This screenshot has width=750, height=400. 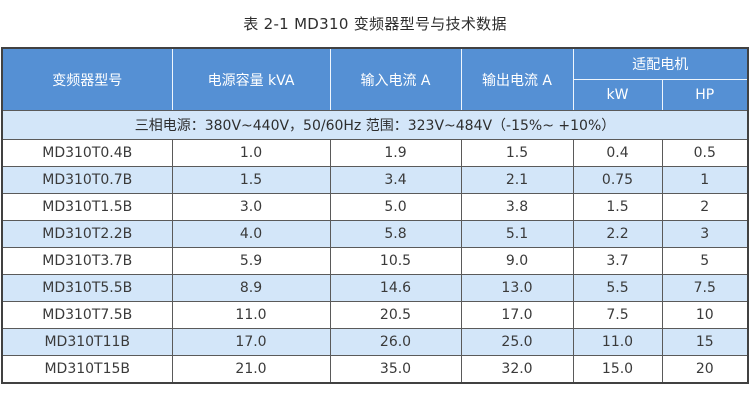 What do you see at coordinates (705, 261) in the screenshot?
I see `cell-hp: 5` at bounding box center [705, 261].